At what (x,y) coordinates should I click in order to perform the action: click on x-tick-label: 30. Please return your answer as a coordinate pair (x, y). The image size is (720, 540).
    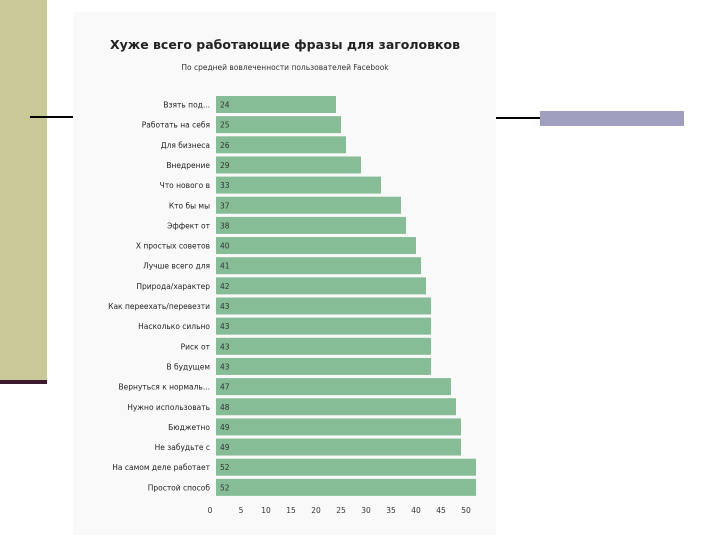
    Looking at the image, I should click on (366, 510).